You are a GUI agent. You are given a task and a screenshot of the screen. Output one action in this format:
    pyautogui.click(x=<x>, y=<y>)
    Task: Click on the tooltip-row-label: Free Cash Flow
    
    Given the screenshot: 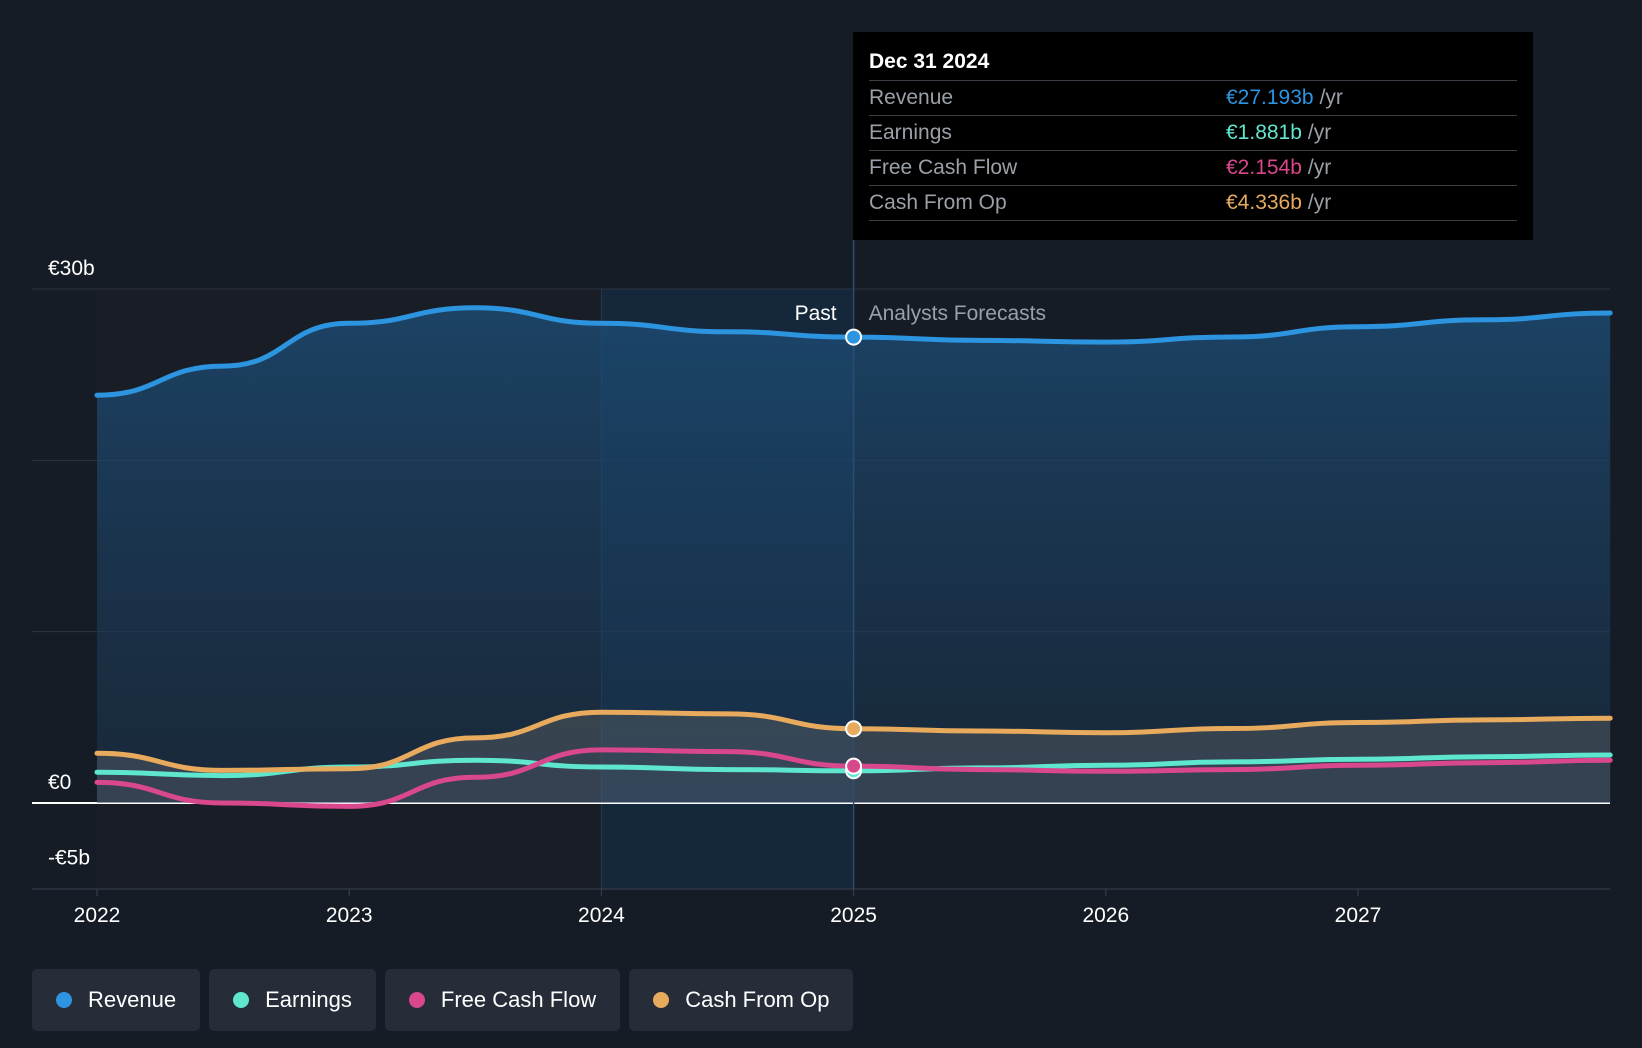 What is the action you would take?
    pyautogui.click(x=943, y=167)
    